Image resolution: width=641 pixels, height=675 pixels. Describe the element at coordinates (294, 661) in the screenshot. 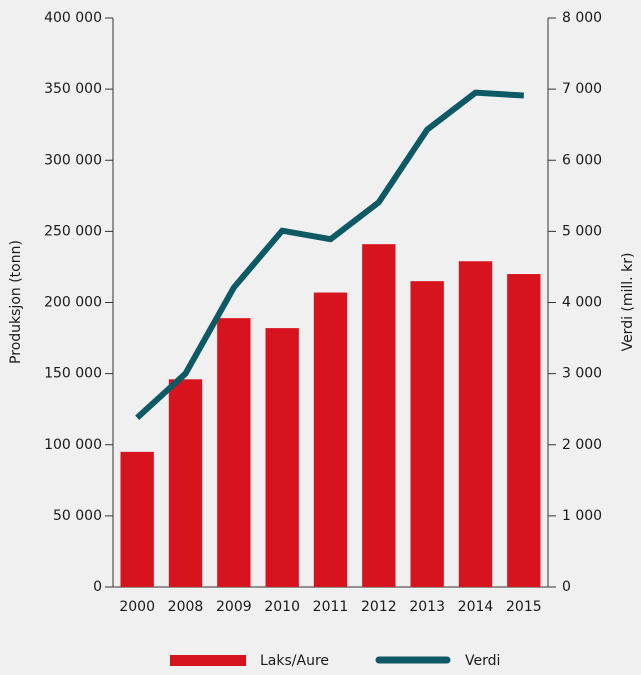

I see `legend-label: Laks/Aure` at that location.